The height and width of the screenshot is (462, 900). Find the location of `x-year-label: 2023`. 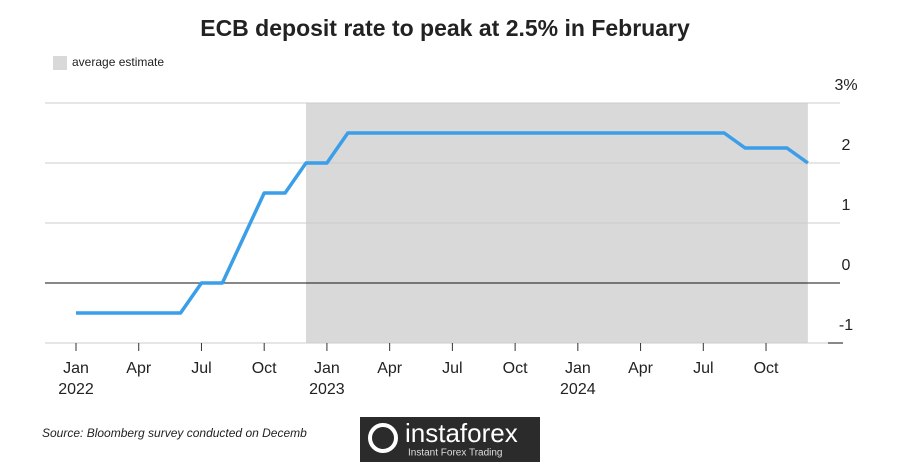

x-year-label: 2023 is located at coordinates (327, 389).